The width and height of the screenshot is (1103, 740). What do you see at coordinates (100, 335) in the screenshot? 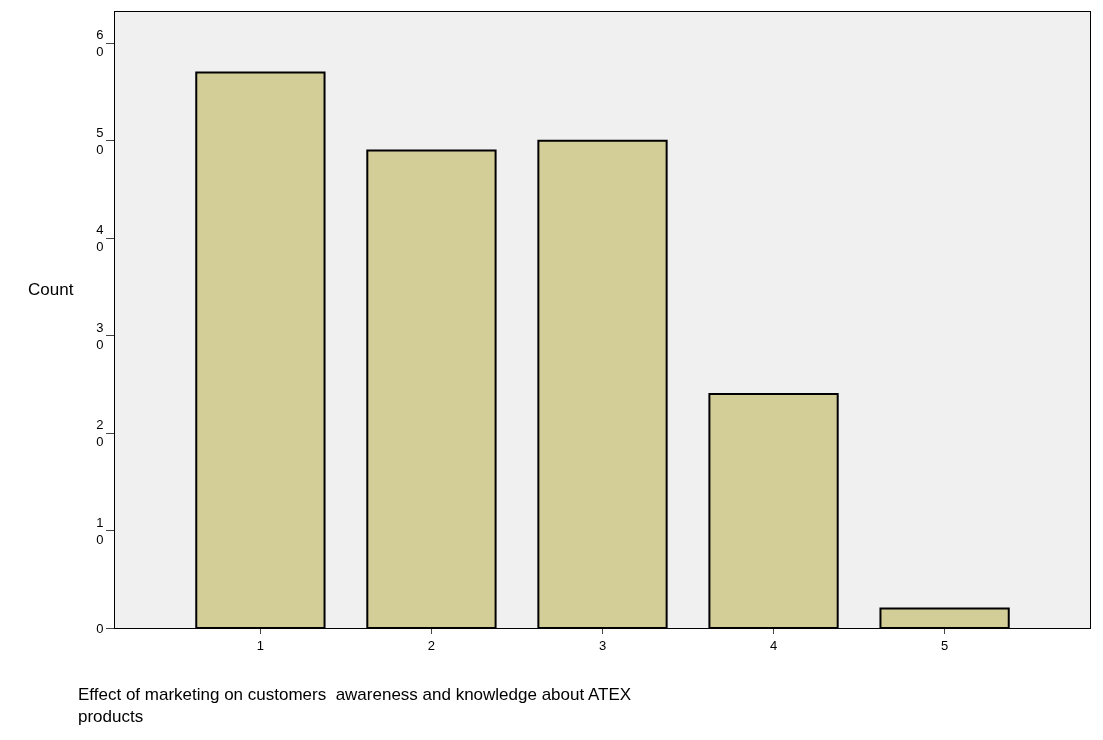
I see `y-tick-label: 3 0` at bounding box center [100, 335].